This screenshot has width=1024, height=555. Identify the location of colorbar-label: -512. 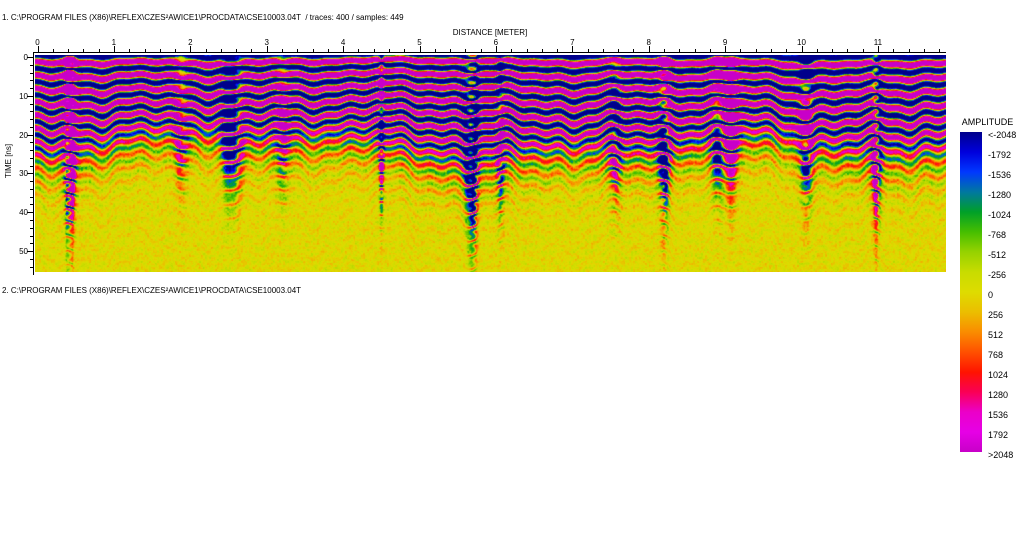
(997, 254).